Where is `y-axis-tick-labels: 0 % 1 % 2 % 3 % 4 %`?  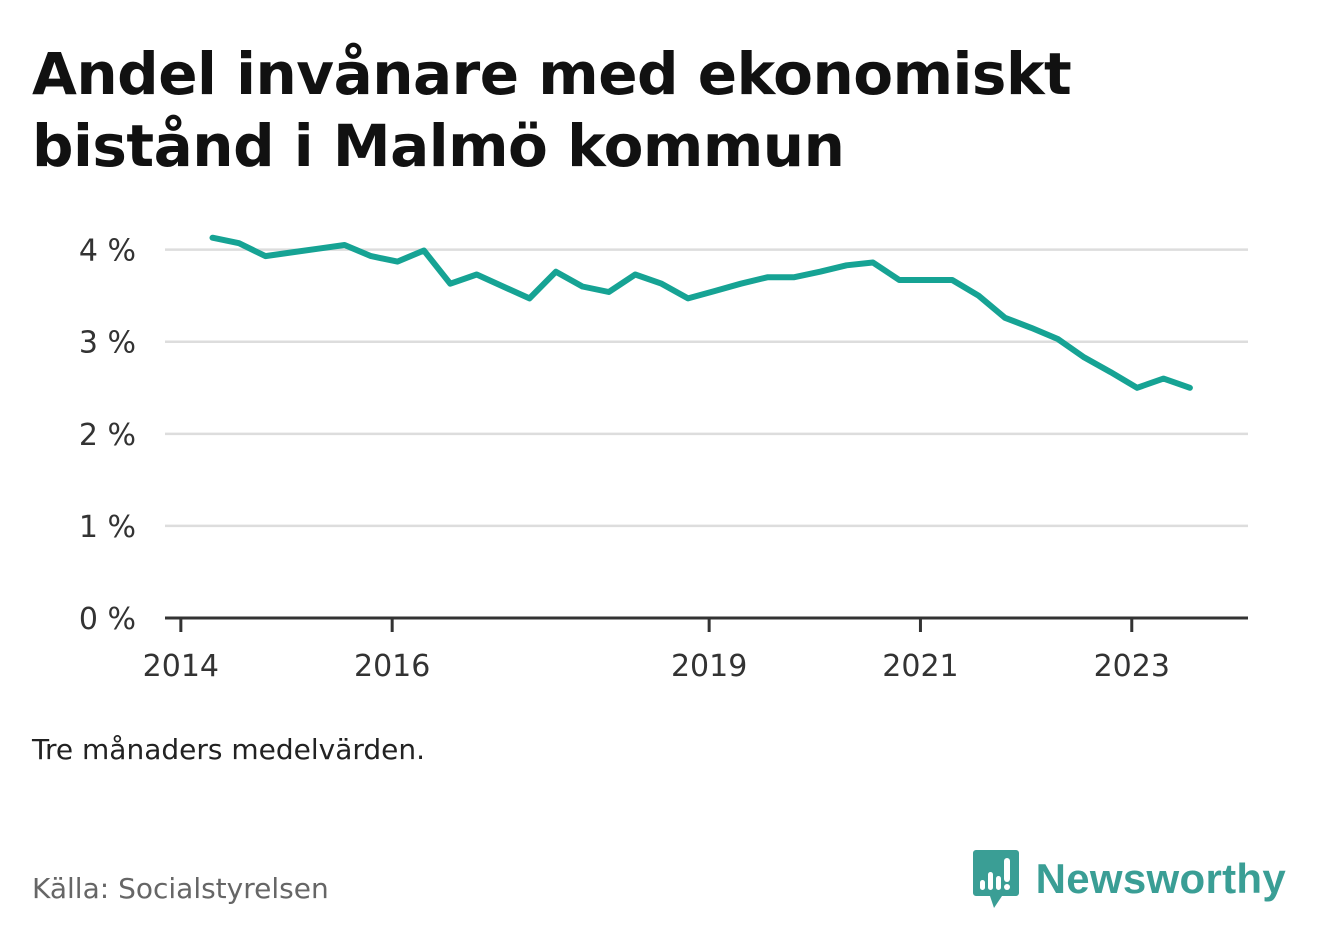 y-axis-tick-labels: 0 % 1 % 2 % 3 % 4 % is located at coordinates (107, 435).